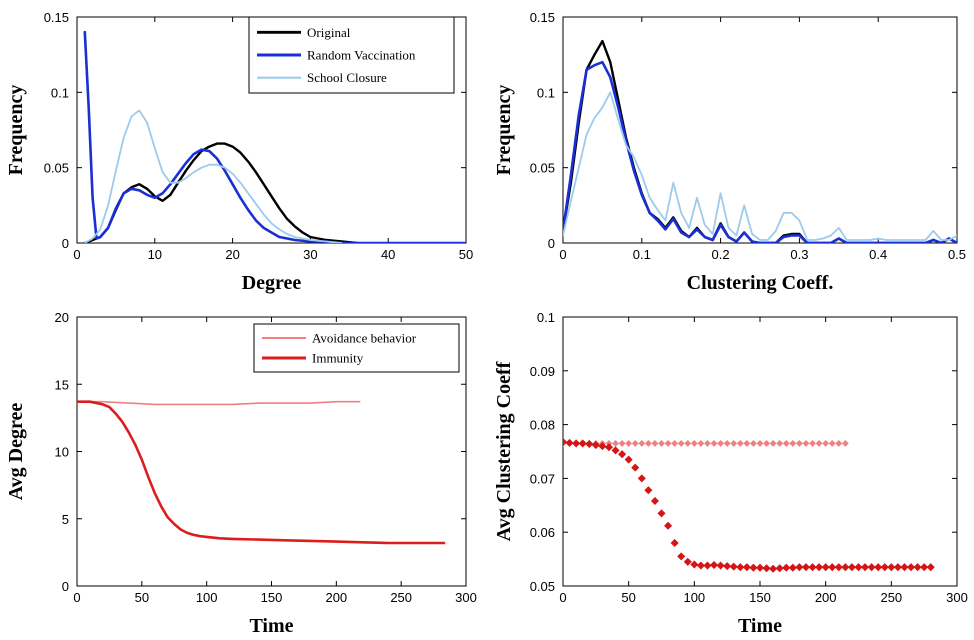 The height and width of the screenshot is (640, 974). Describe the element at coordinates (542, 371) in the screenshot. I see `y-tick-label: 0.09` at that location.